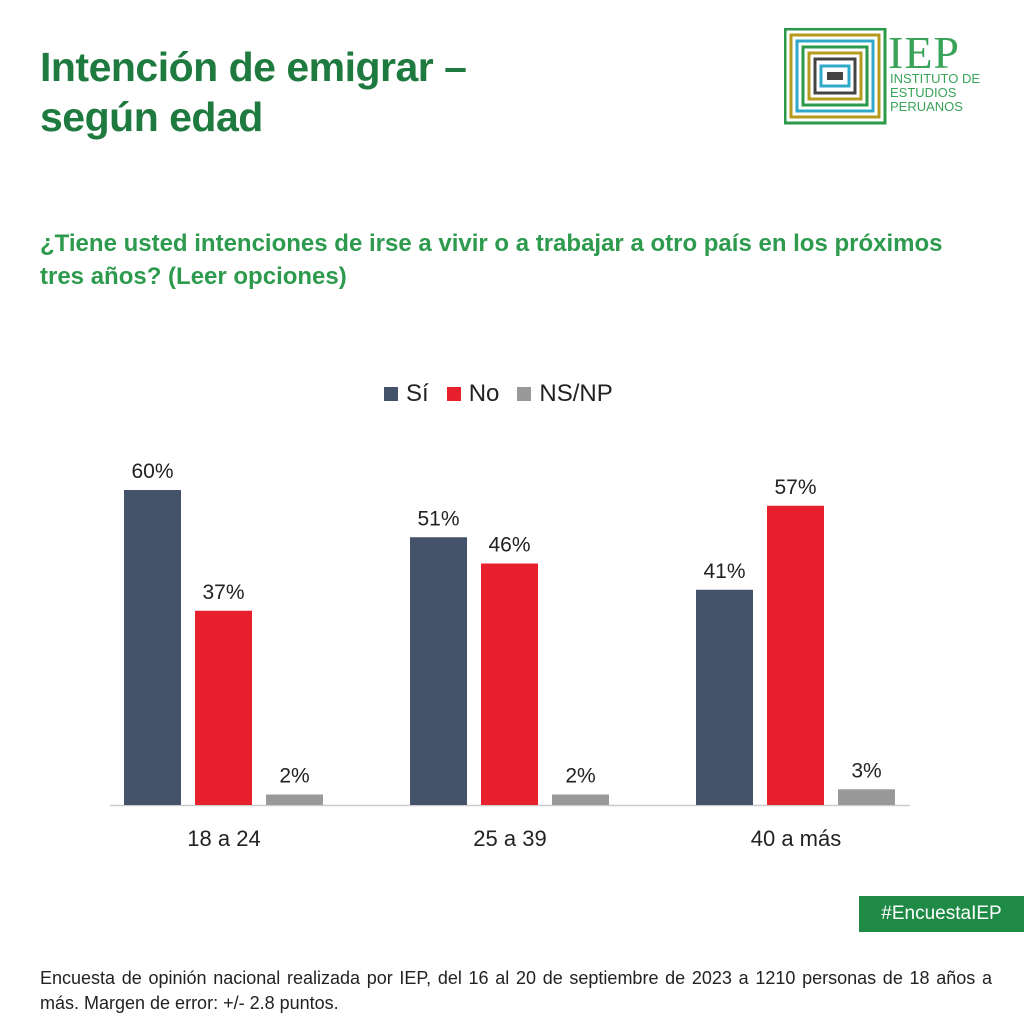 The image size is (1024, 1022). What do you see at coordinates (576, 393) in the screenshot?
I see `legend-label-nsnp: NS/NP` at bounding box center [576, 393].